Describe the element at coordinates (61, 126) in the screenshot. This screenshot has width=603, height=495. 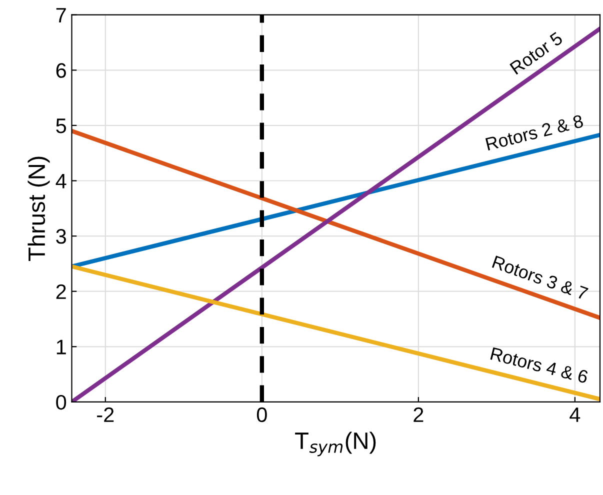
I see `y-tick-label: 5` at that location.